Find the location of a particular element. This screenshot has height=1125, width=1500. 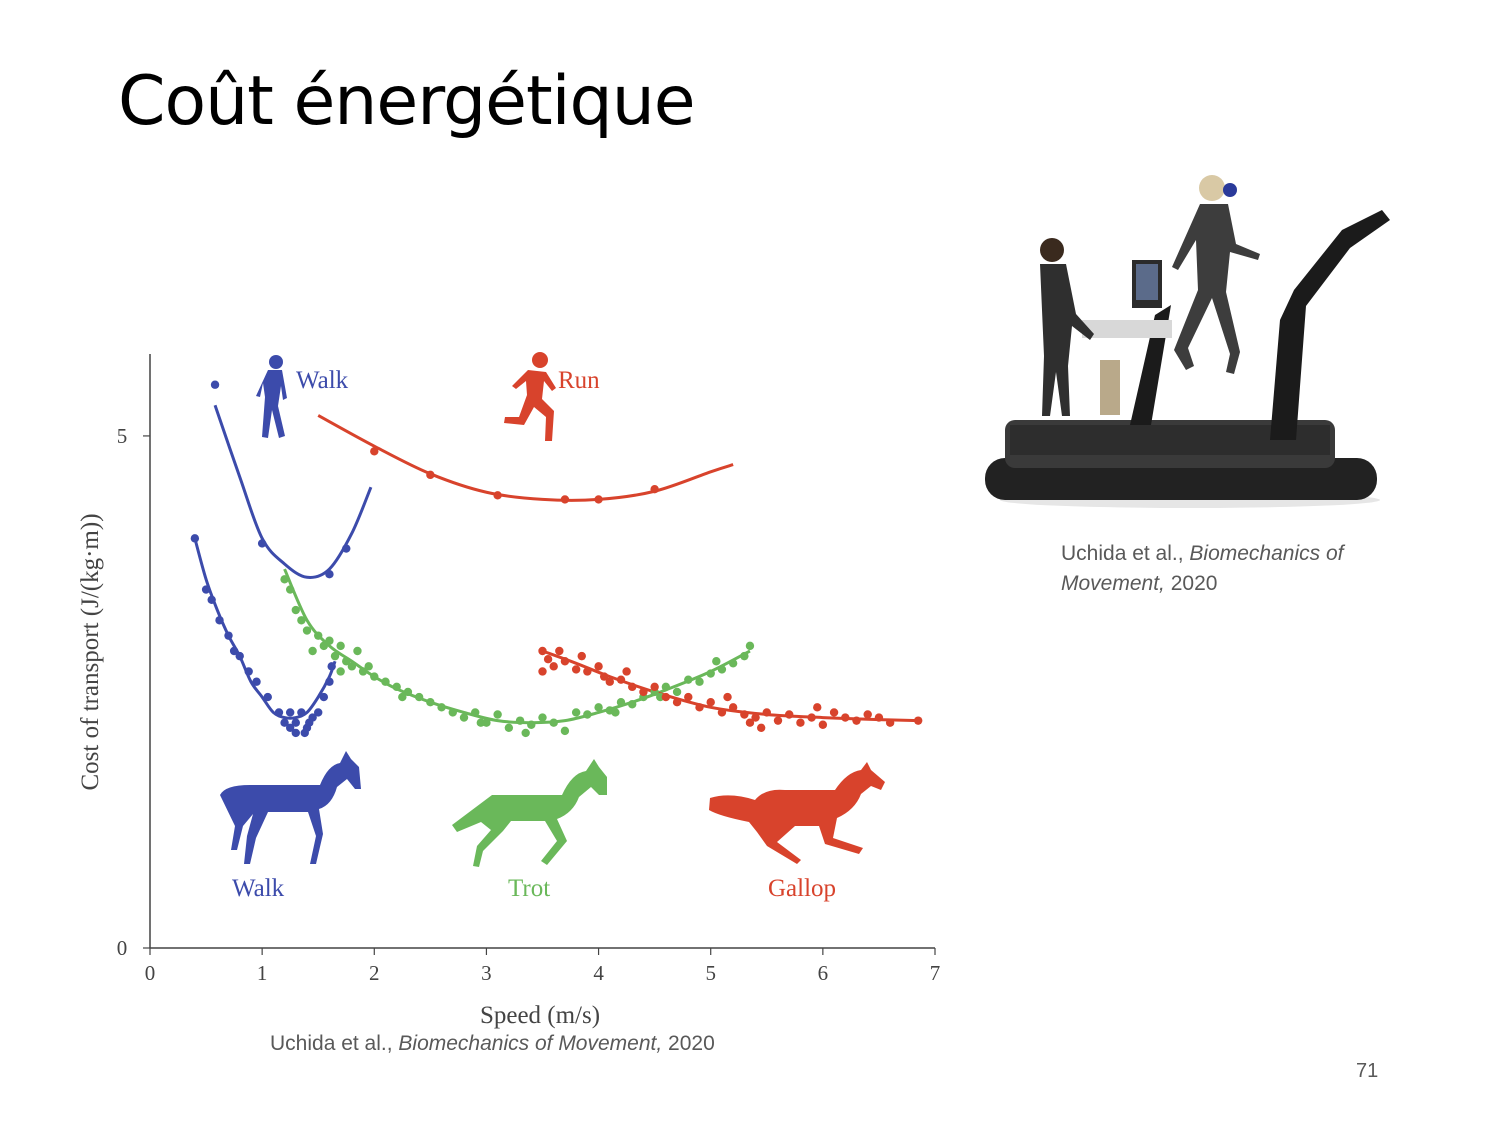

y-tick-label: 5 is located at coordinates (122, 436).